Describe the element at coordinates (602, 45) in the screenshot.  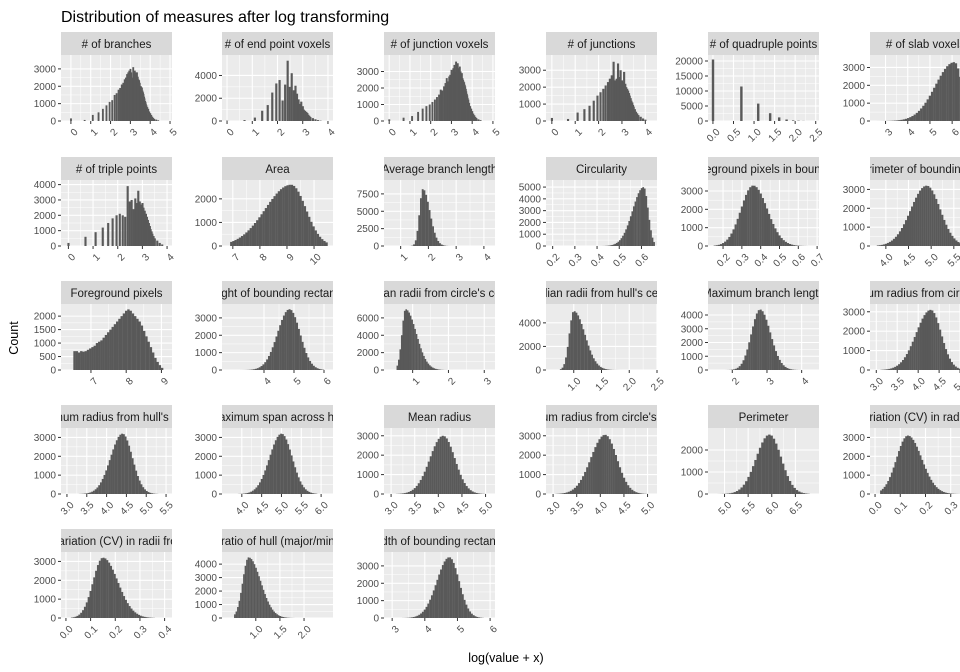
I see `facet-strip-label: # of junctions` at that location.